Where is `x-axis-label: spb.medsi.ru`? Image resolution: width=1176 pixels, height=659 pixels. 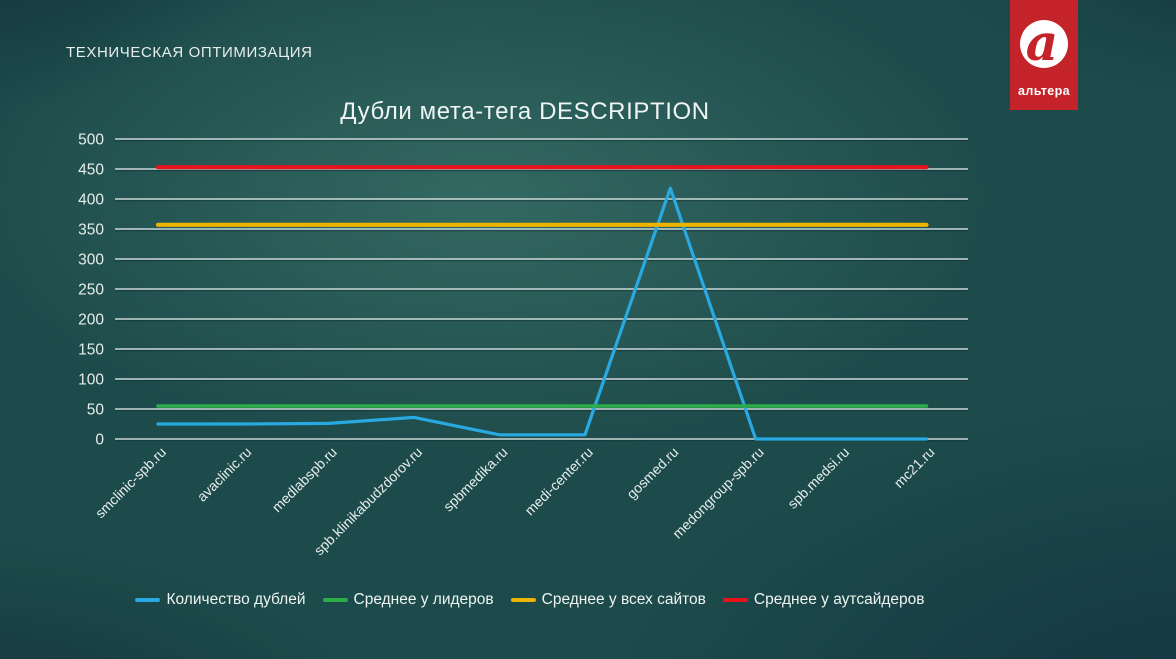 x-axis-label: spb.medsi.ru is located at coordinates (818, 478).